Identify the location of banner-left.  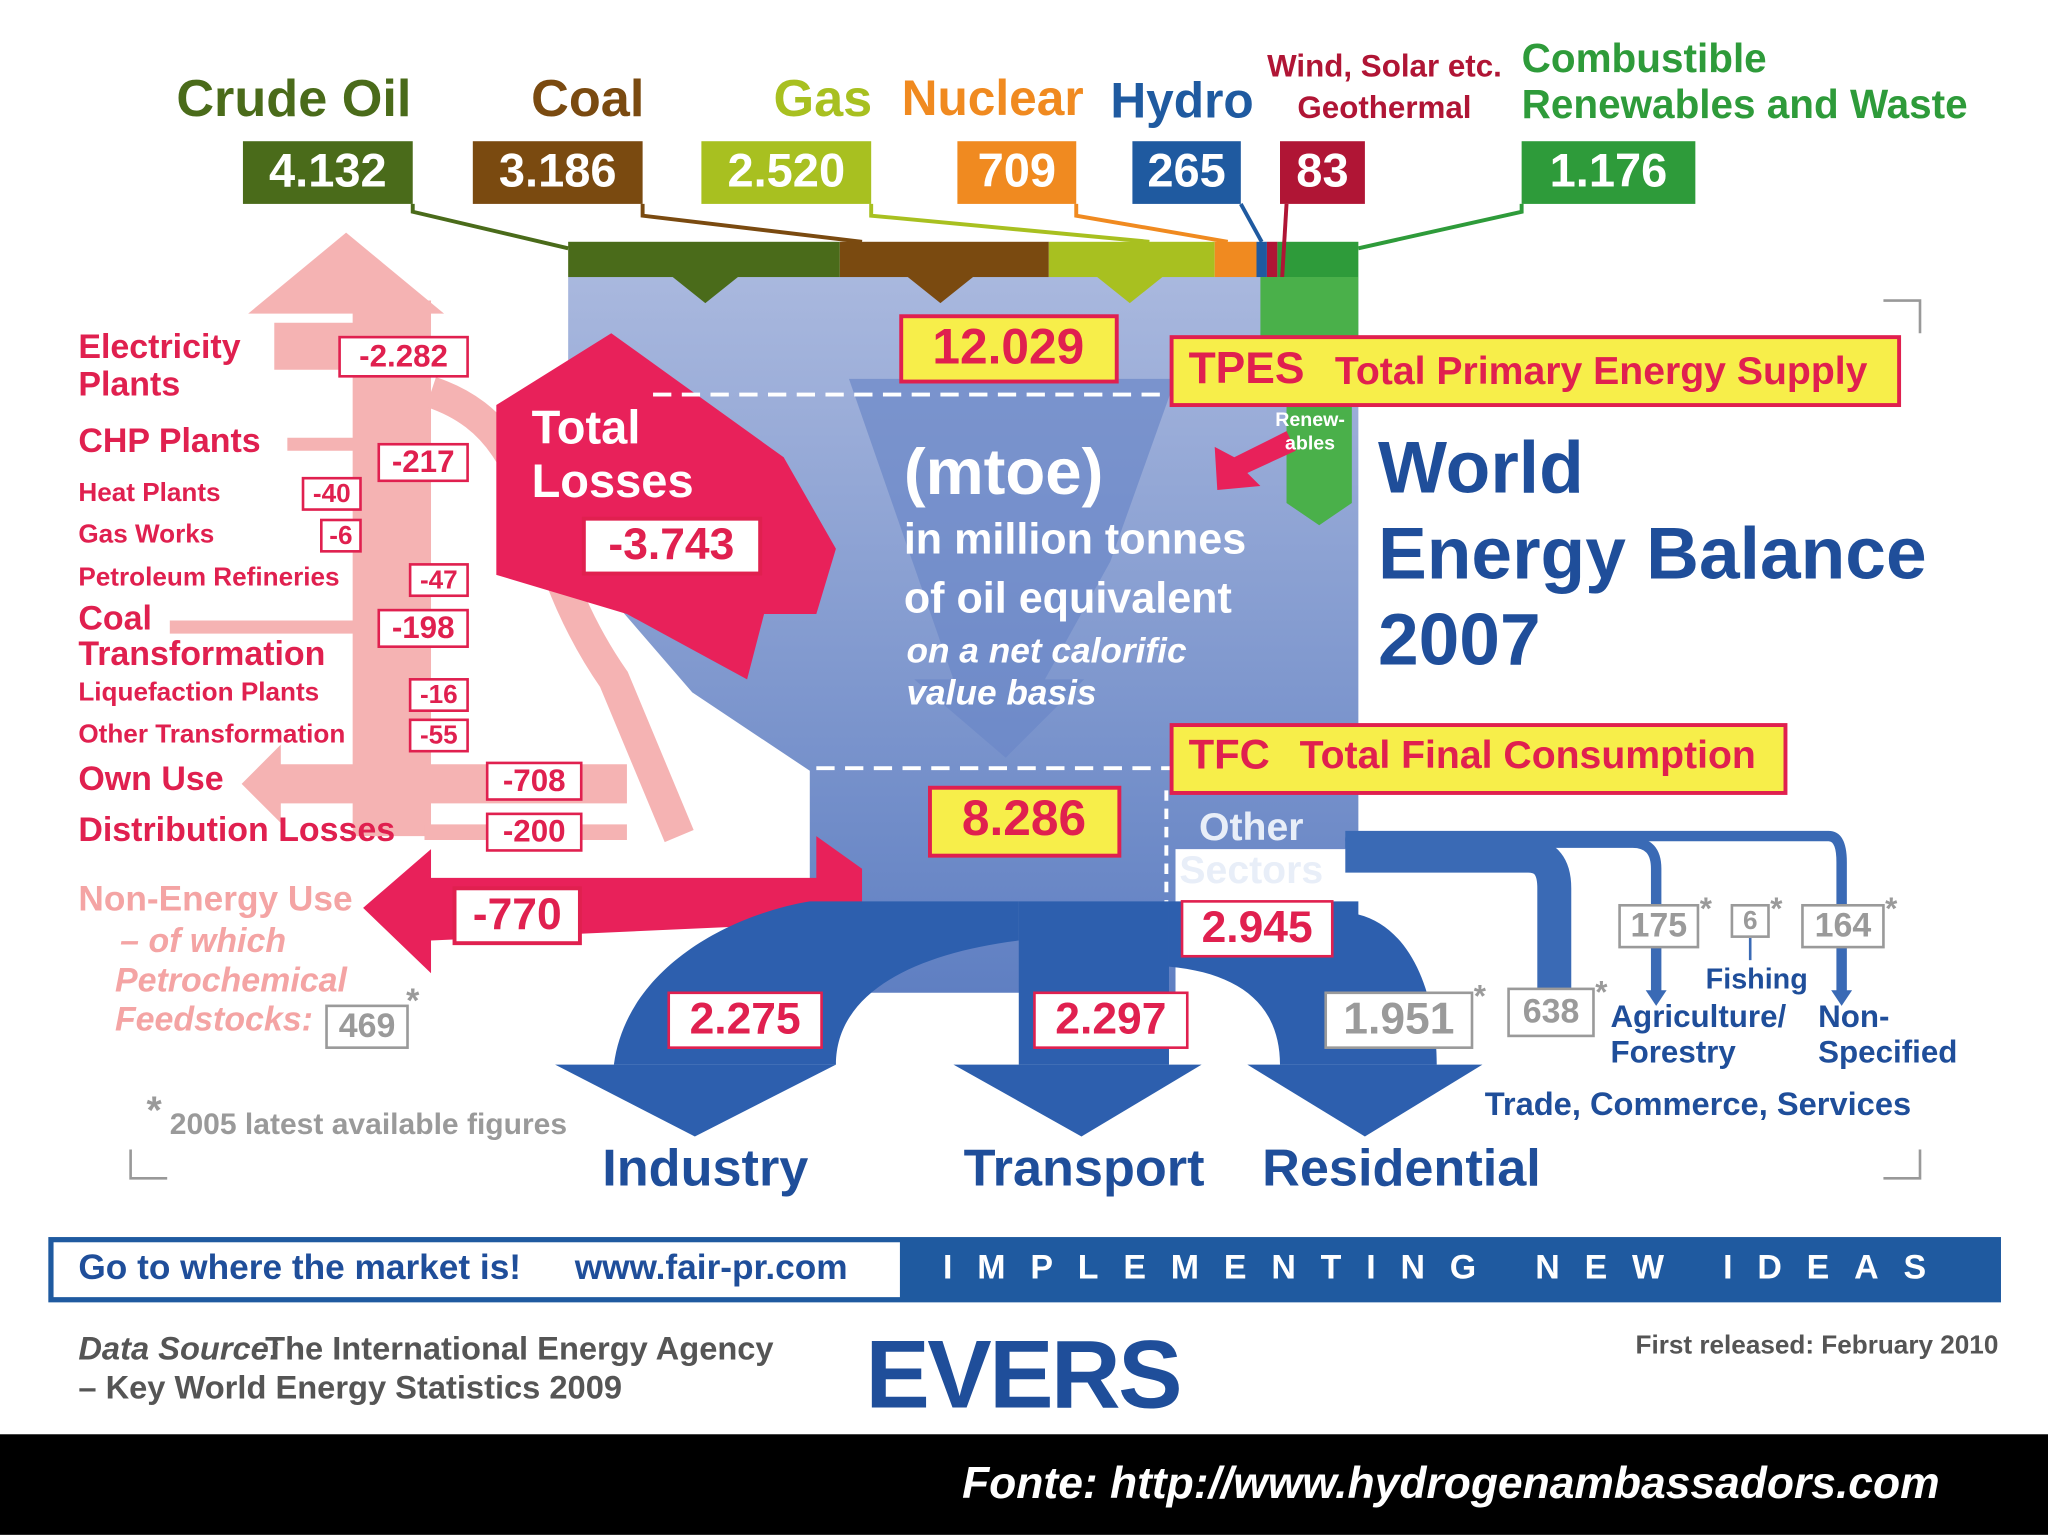
(476, 1270).